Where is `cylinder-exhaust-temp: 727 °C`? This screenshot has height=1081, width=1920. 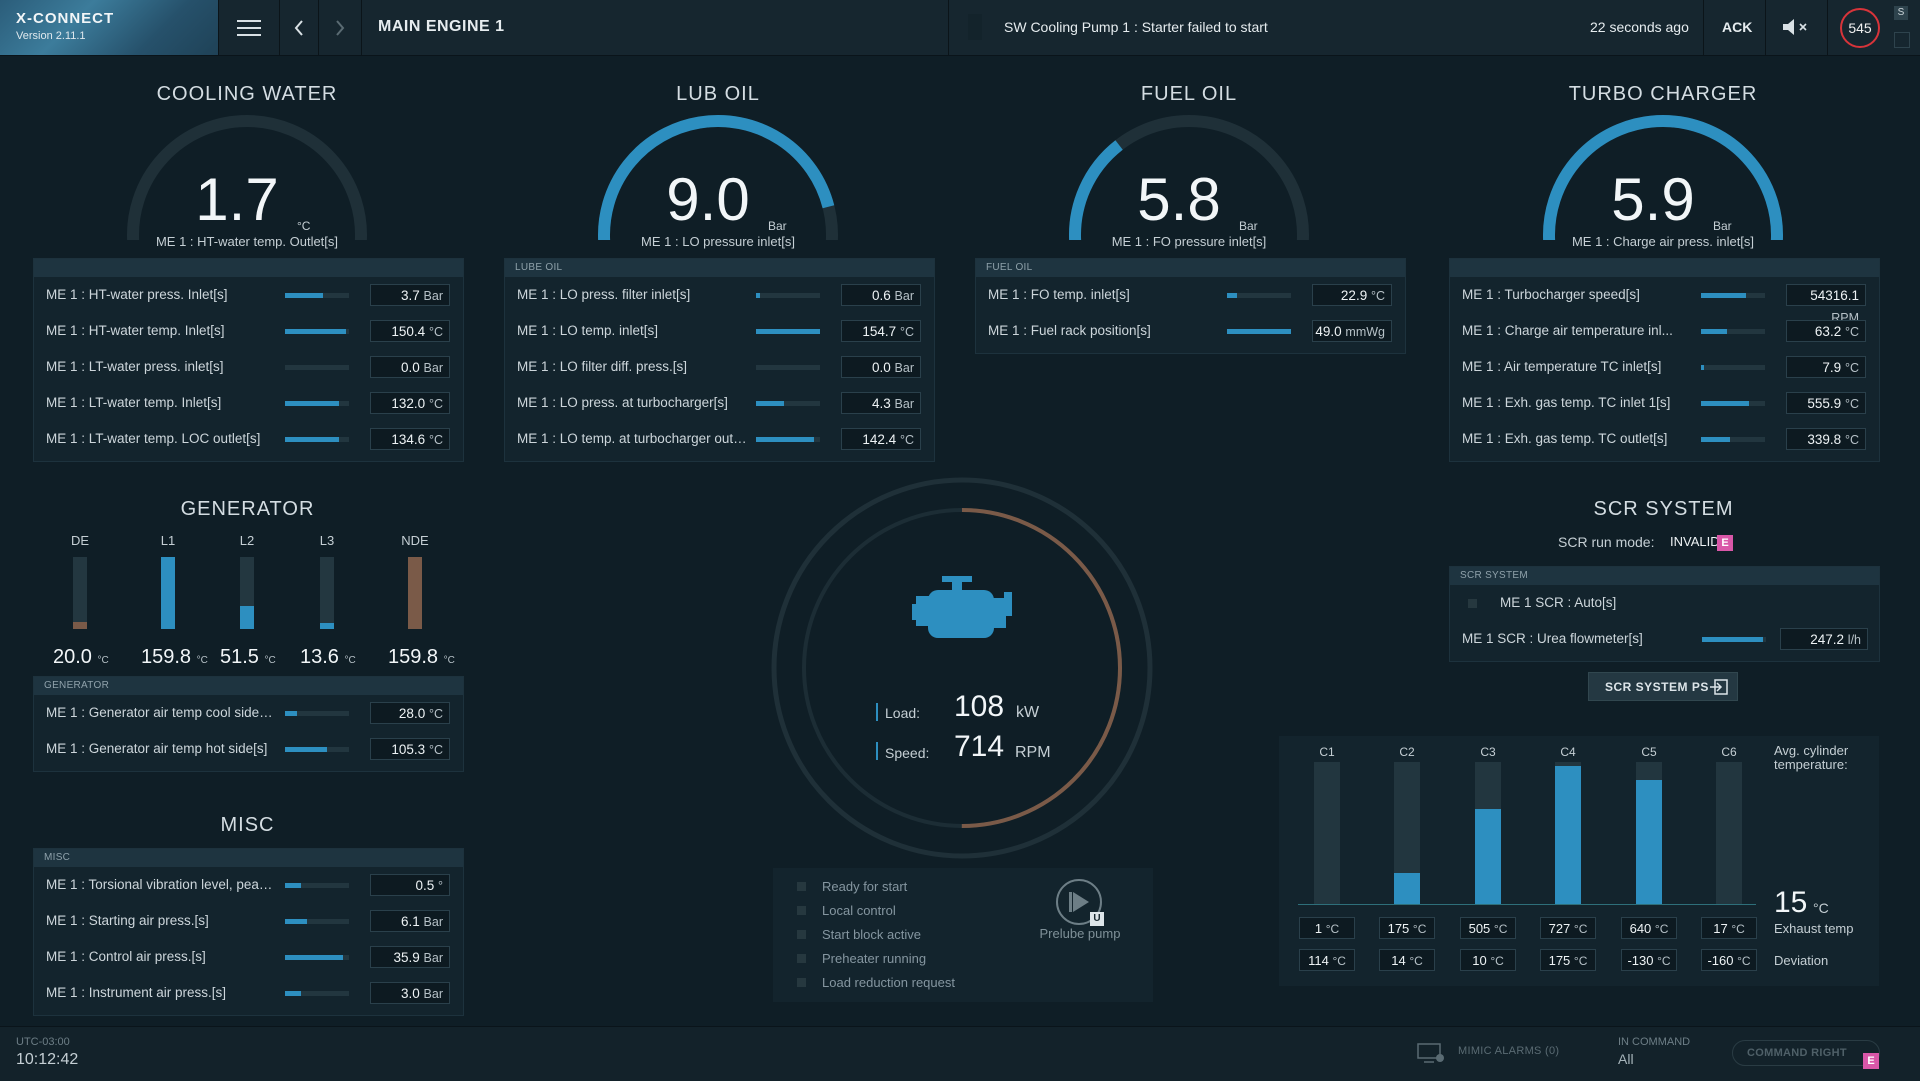
cylinder-exhaust-temp: 727 °C is located at coordinates (1568, 928).